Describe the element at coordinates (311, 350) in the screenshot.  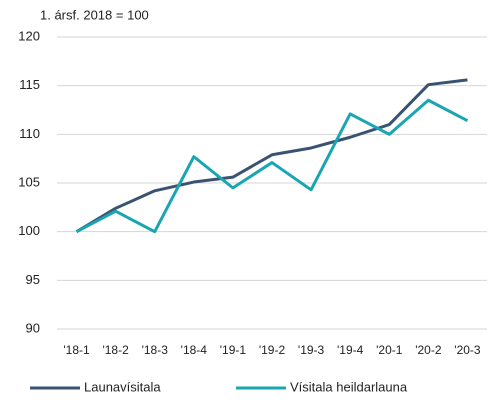
I see `x-tick-label: '19-3` at that location.